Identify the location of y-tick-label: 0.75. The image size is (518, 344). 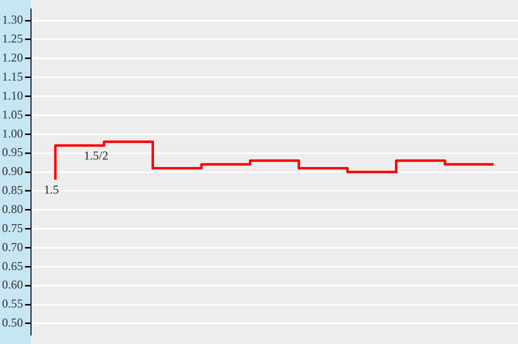
(12, 227).